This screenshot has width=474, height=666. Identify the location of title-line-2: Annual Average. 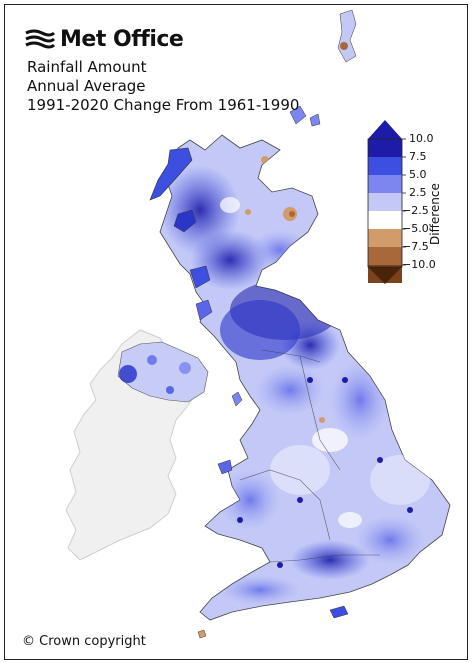
(86, 86).